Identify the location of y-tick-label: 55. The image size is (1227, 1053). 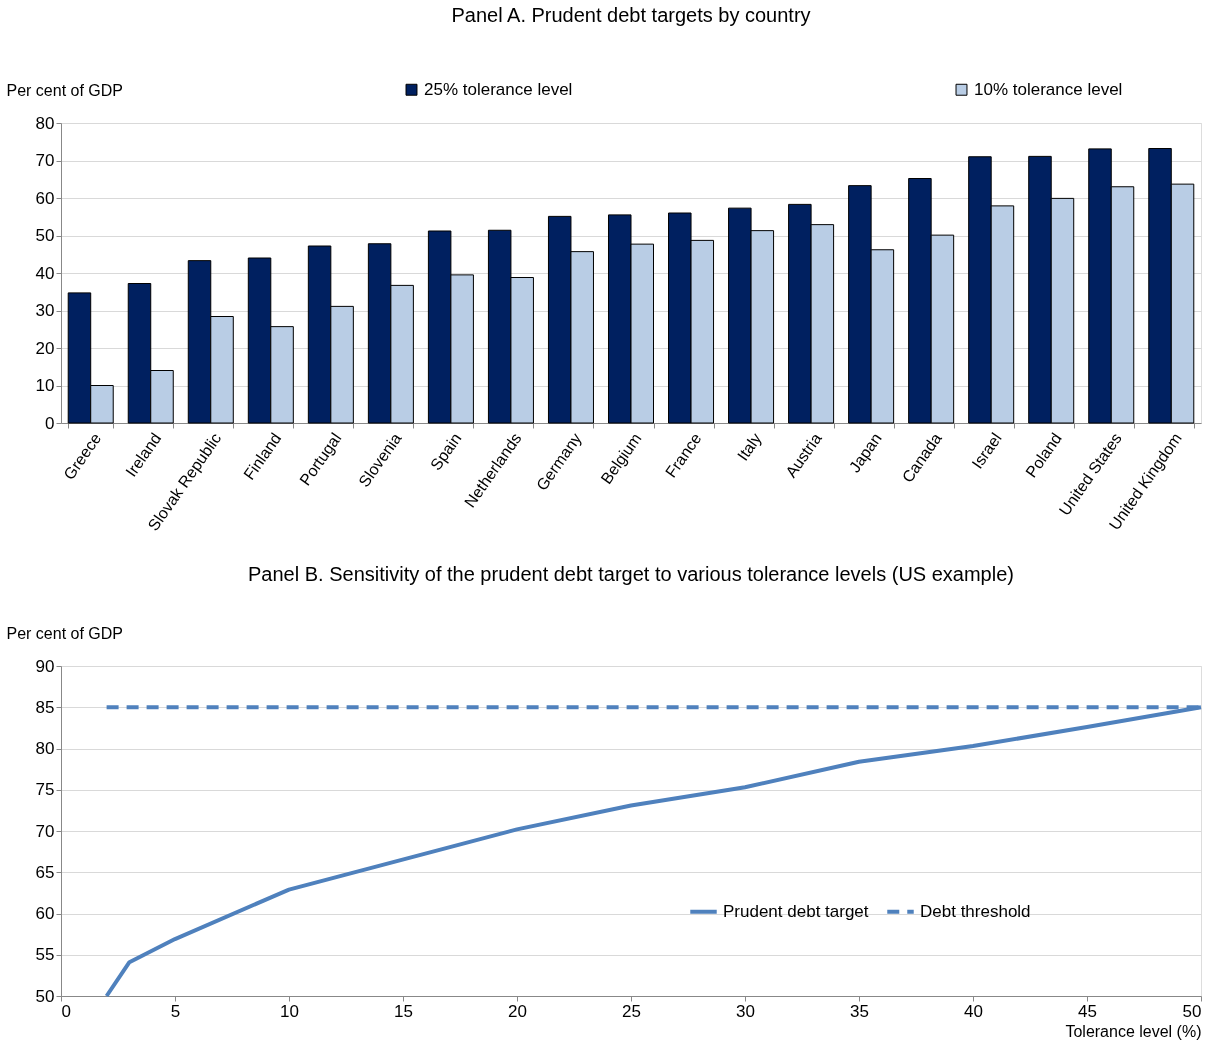
(45, 955).